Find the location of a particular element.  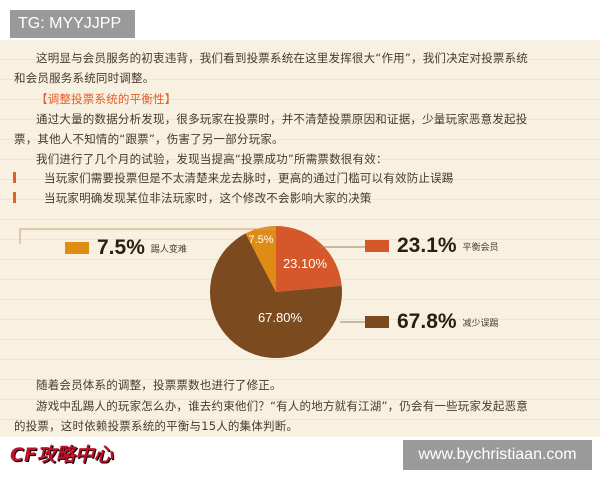

paragraph-4: 随着会员体系的调整，投票票数也进行了修正。 is located at coordinates (159, 385).